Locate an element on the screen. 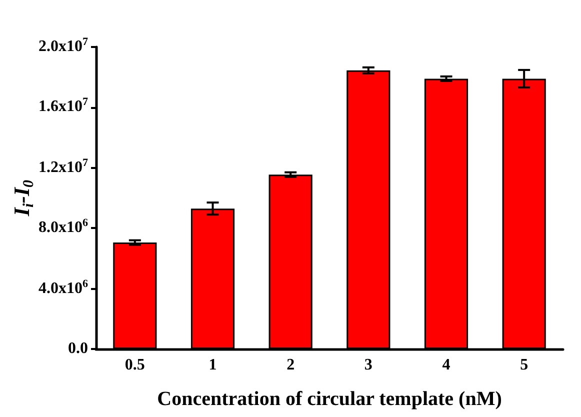 This screenshot has width=581, height=417. y-tick-label: 1.6x10$^{7}$ is located at coordinates (63, 106).